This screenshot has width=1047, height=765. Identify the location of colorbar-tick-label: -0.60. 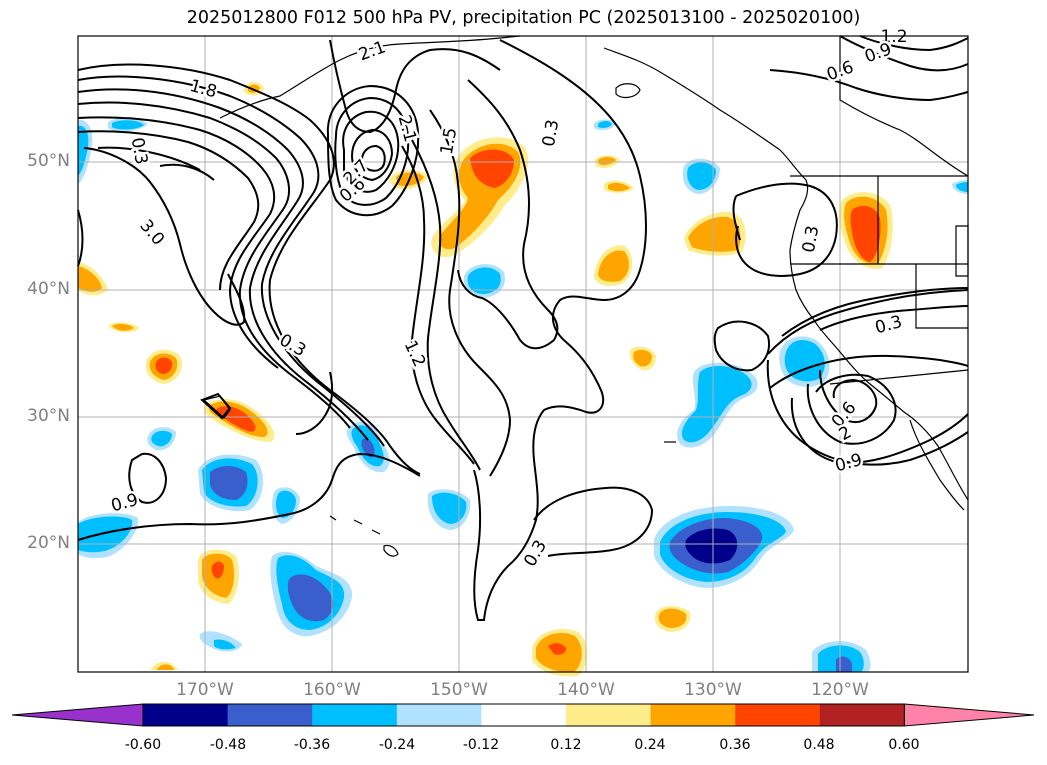
(143, 745).